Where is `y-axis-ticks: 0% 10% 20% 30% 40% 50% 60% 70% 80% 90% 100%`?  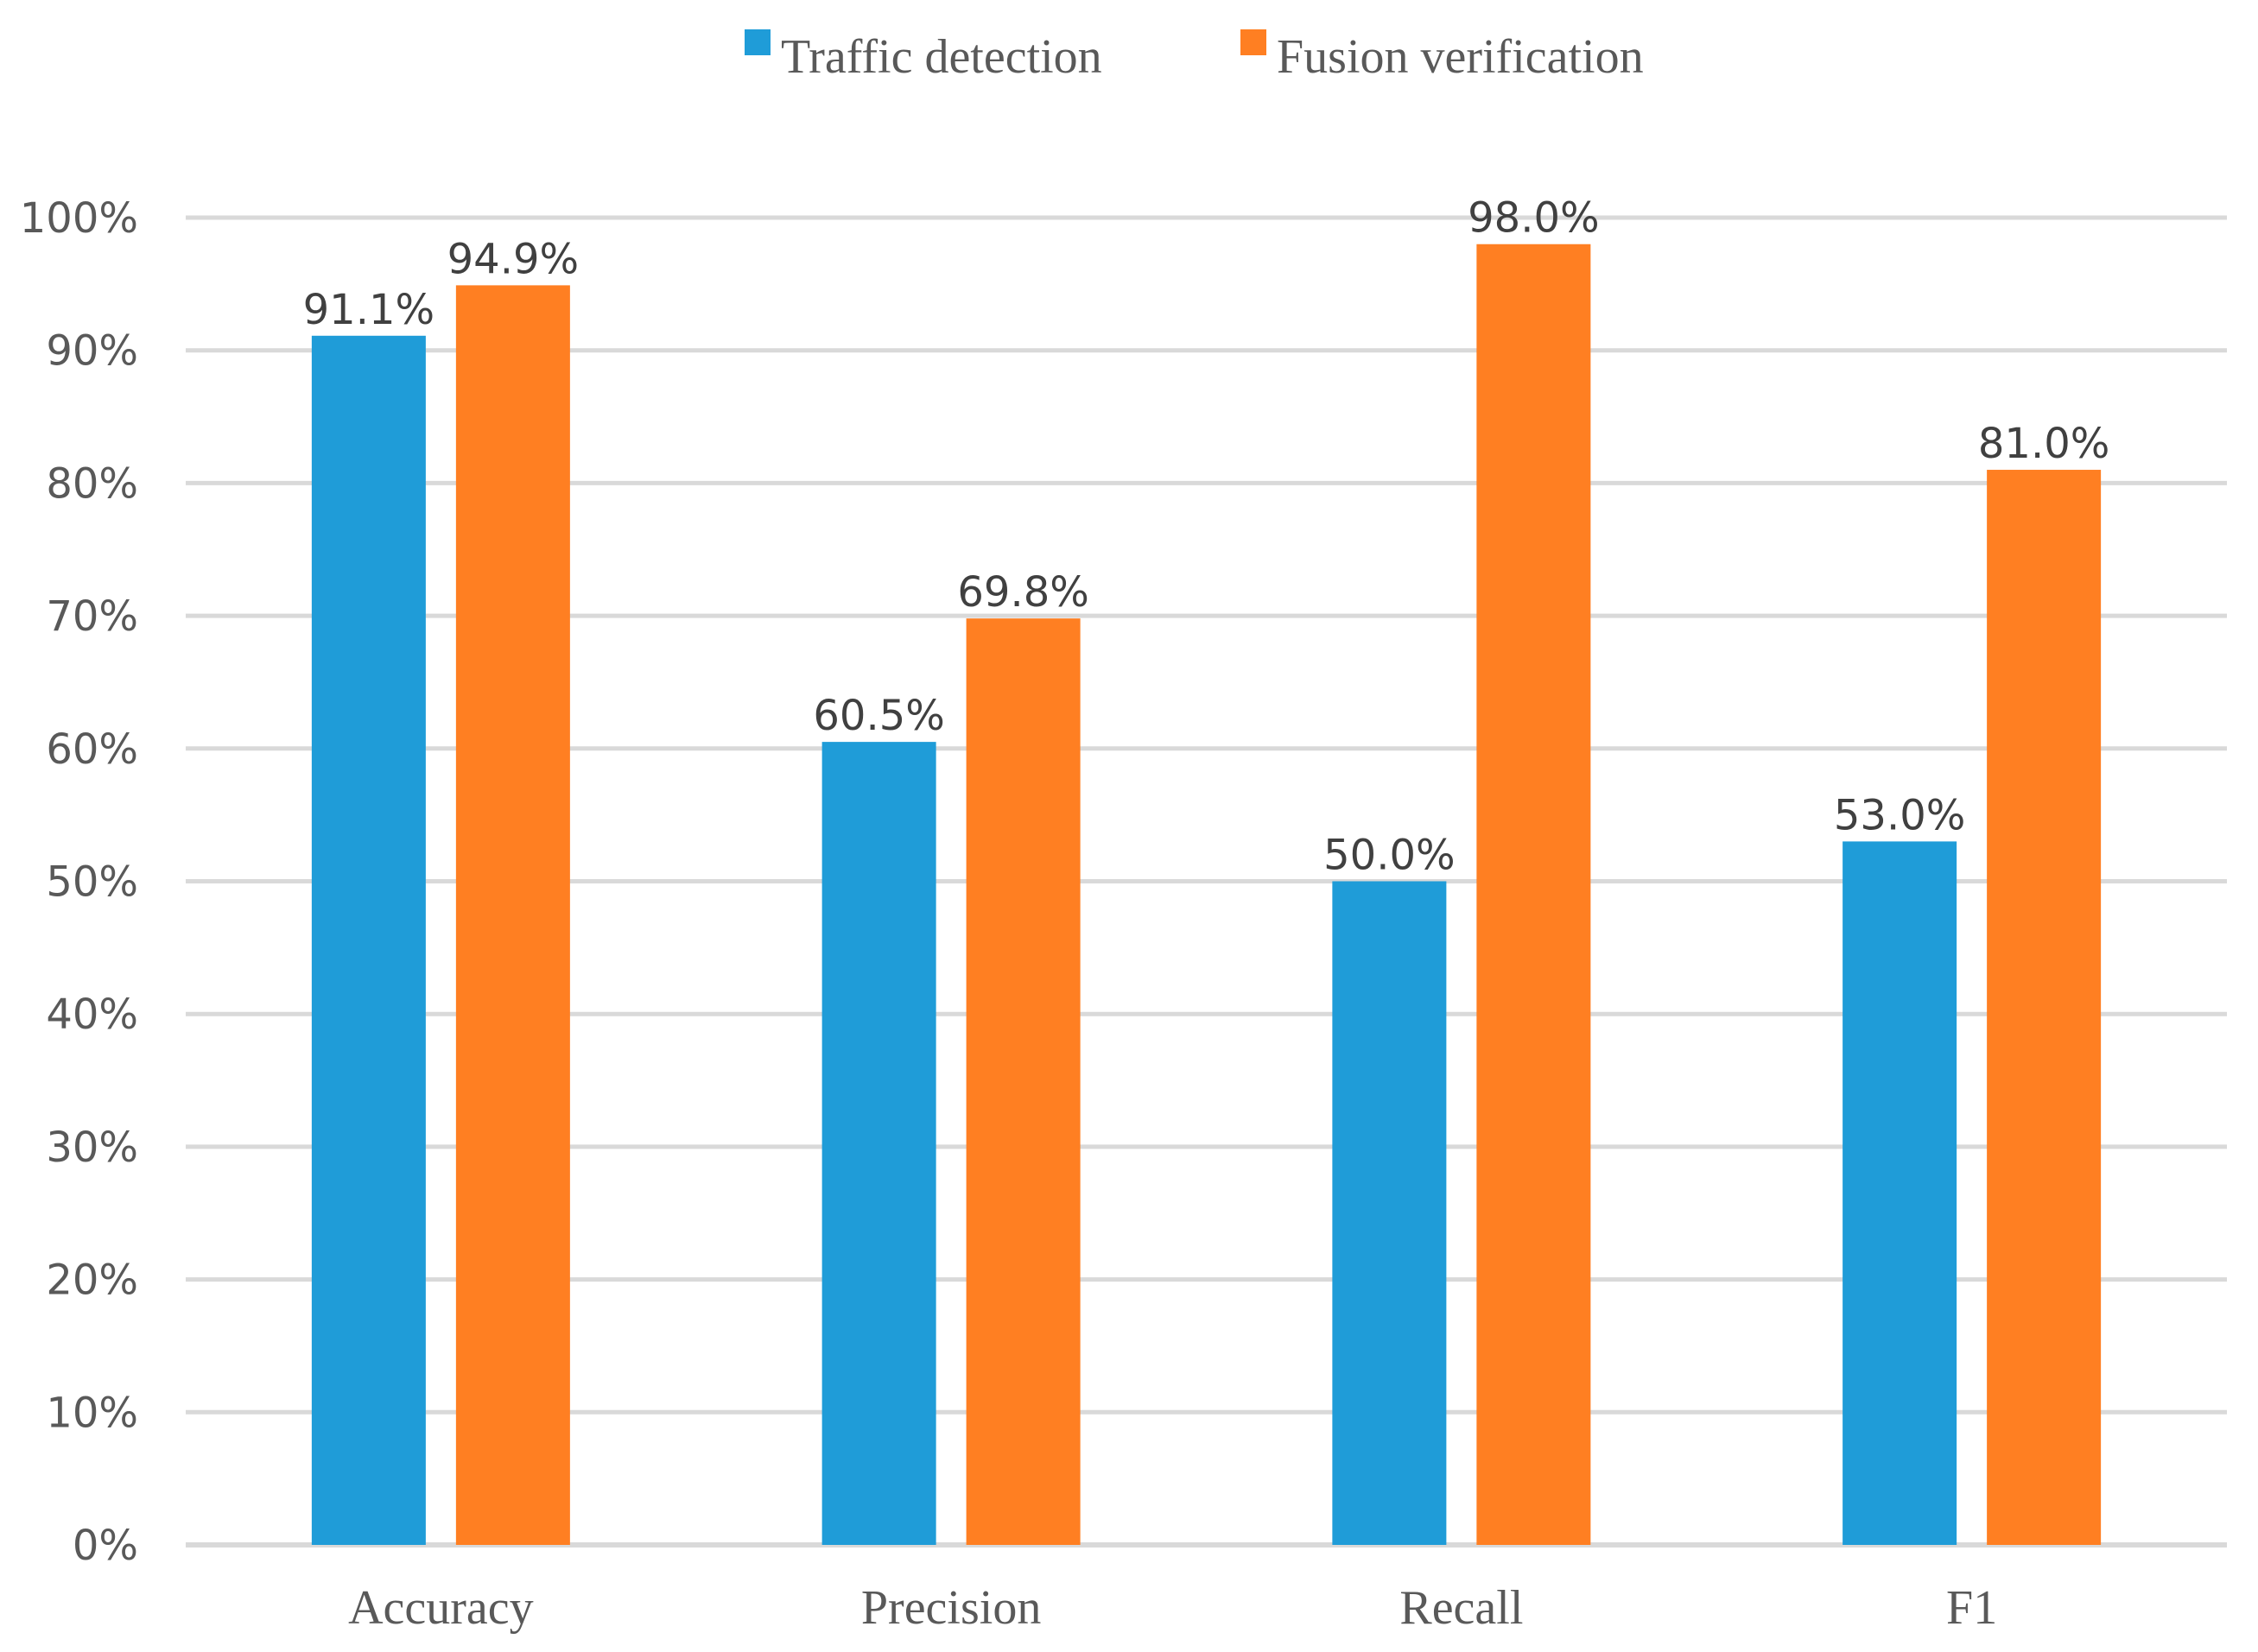 y-axis-ticks: 0% 10% 20% 30% 40% 50% 60% 70% 80% 90% 100% is located at coordinates (79, 882).